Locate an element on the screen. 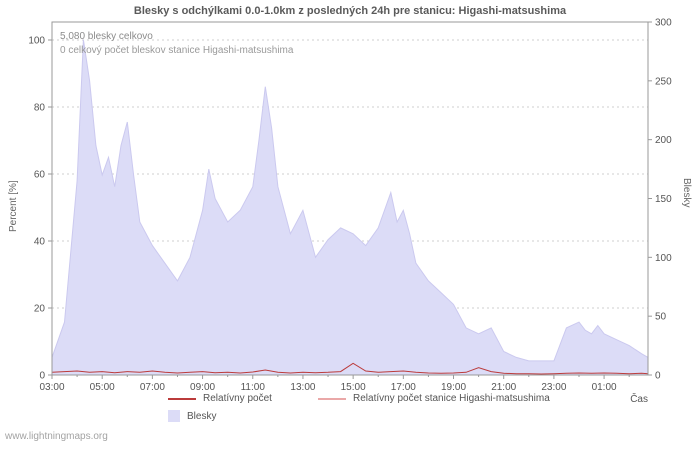 The height and width of the screenshot is (450, 700). legend-label: Blesky is located at coordinates (202, 416).